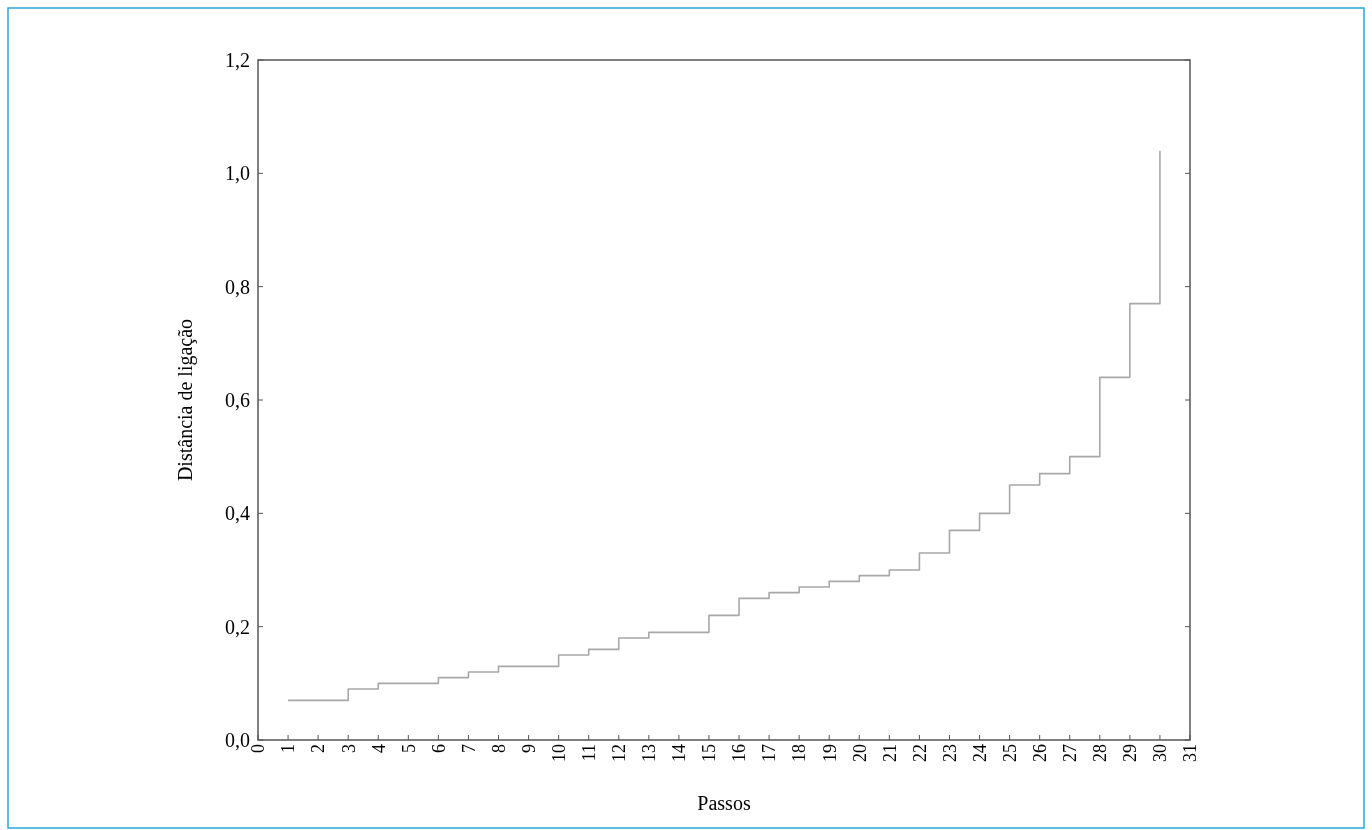 Image resolution: width=1372 pixels, height=830 pixels. Describe the element at coordinates (724, 803) in the screenshot. I see `x-axis-title: Passos` at that location.